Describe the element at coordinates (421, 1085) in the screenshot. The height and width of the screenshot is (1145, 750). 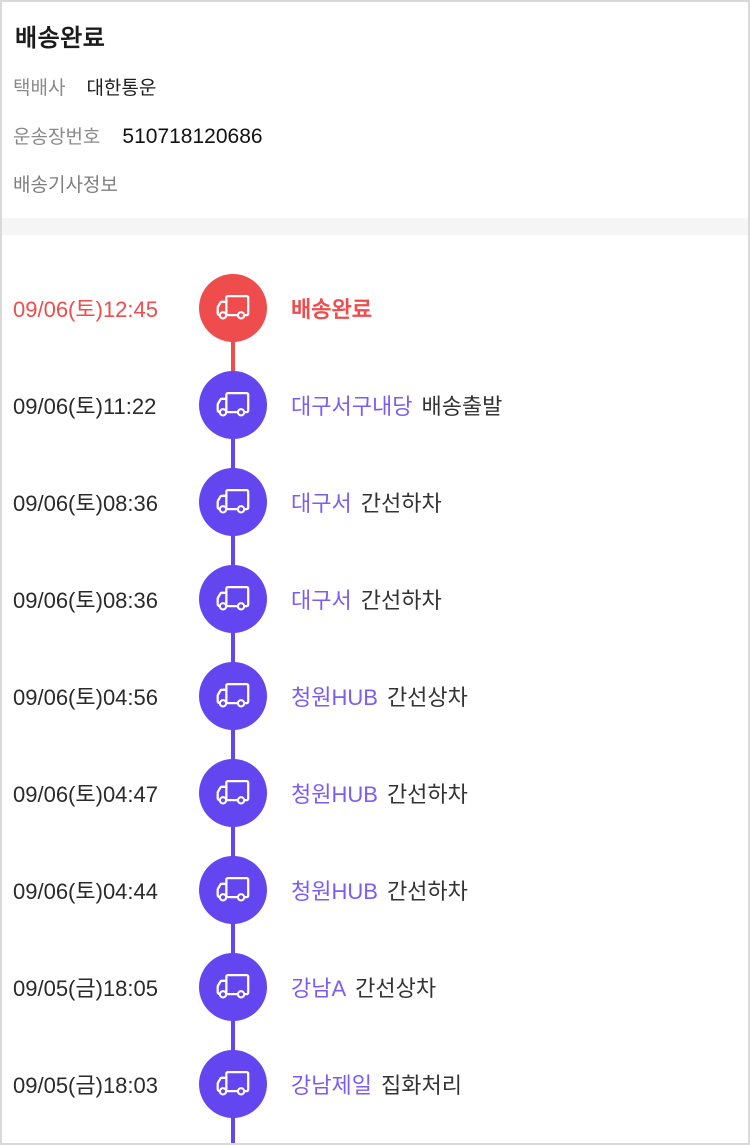
I see `timeline-action: 집화처리` at that location.